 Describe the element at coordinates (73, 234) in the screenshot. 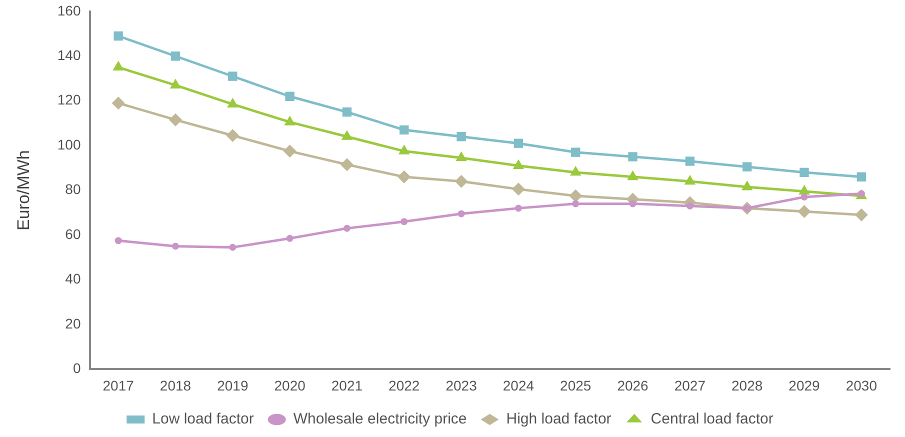

I see `y-tick-label: 60` at that location.